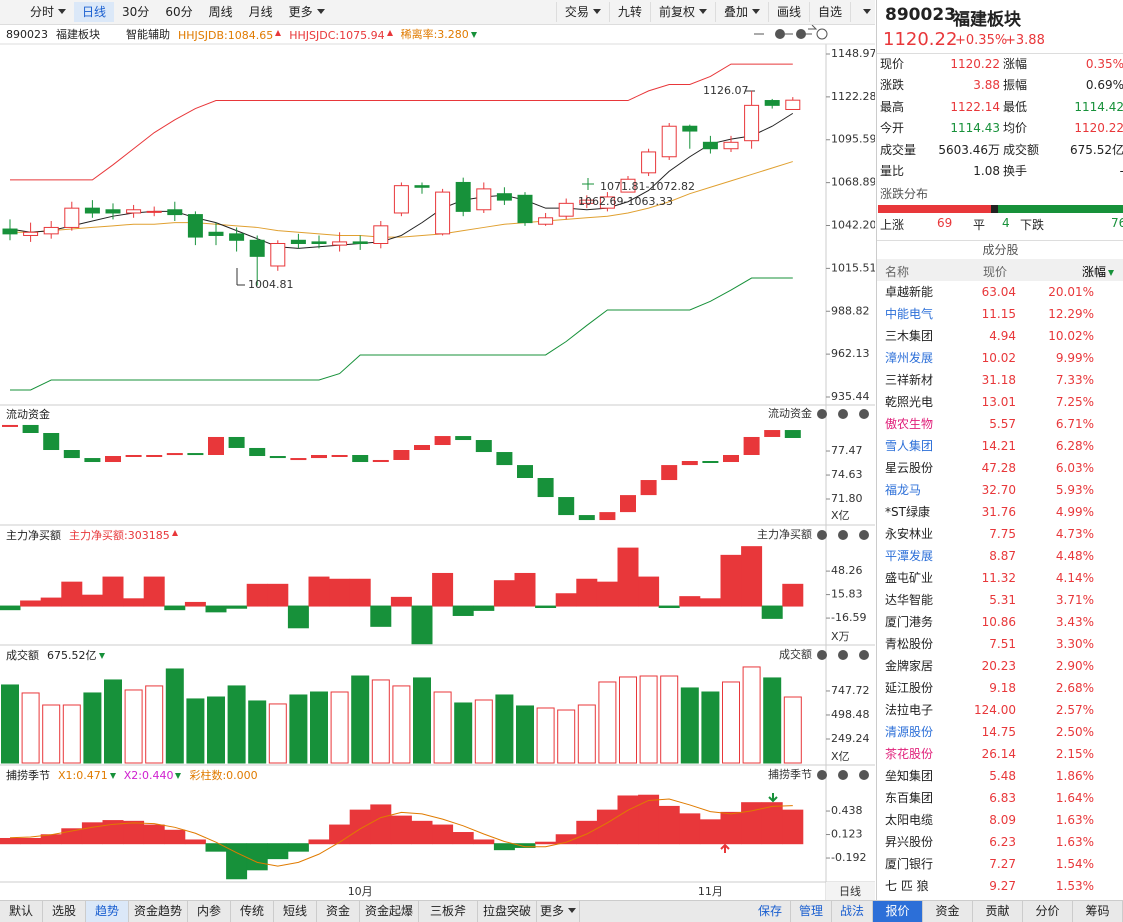 The height and width of the screenshot is (922, 1123). Describe the element at coordinates (1000, 336) in the screenshot. I see `stock-row: 三木集团 4.94 10.02%` at that location.